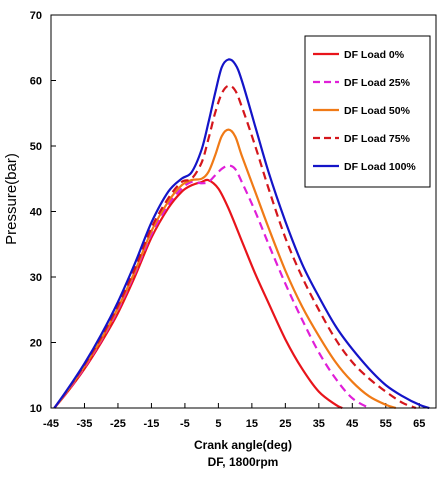 Image resolution: width=441 pixels, height=477 pixels. I want to click on x-tick-label: 15, so click(252, 424).